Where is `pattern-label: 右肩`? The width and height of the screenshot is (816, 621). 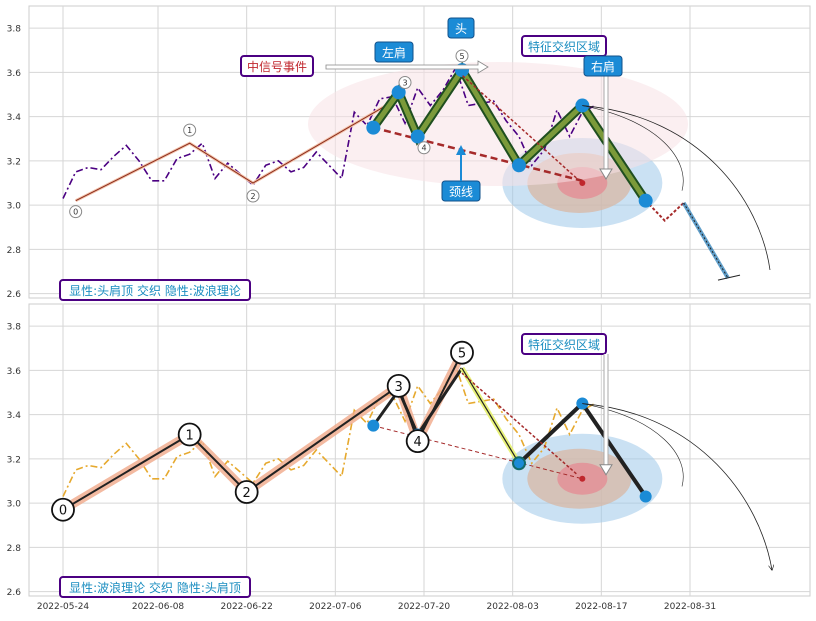
pattern-label: 右肩 is located at coordinates (603, 66).